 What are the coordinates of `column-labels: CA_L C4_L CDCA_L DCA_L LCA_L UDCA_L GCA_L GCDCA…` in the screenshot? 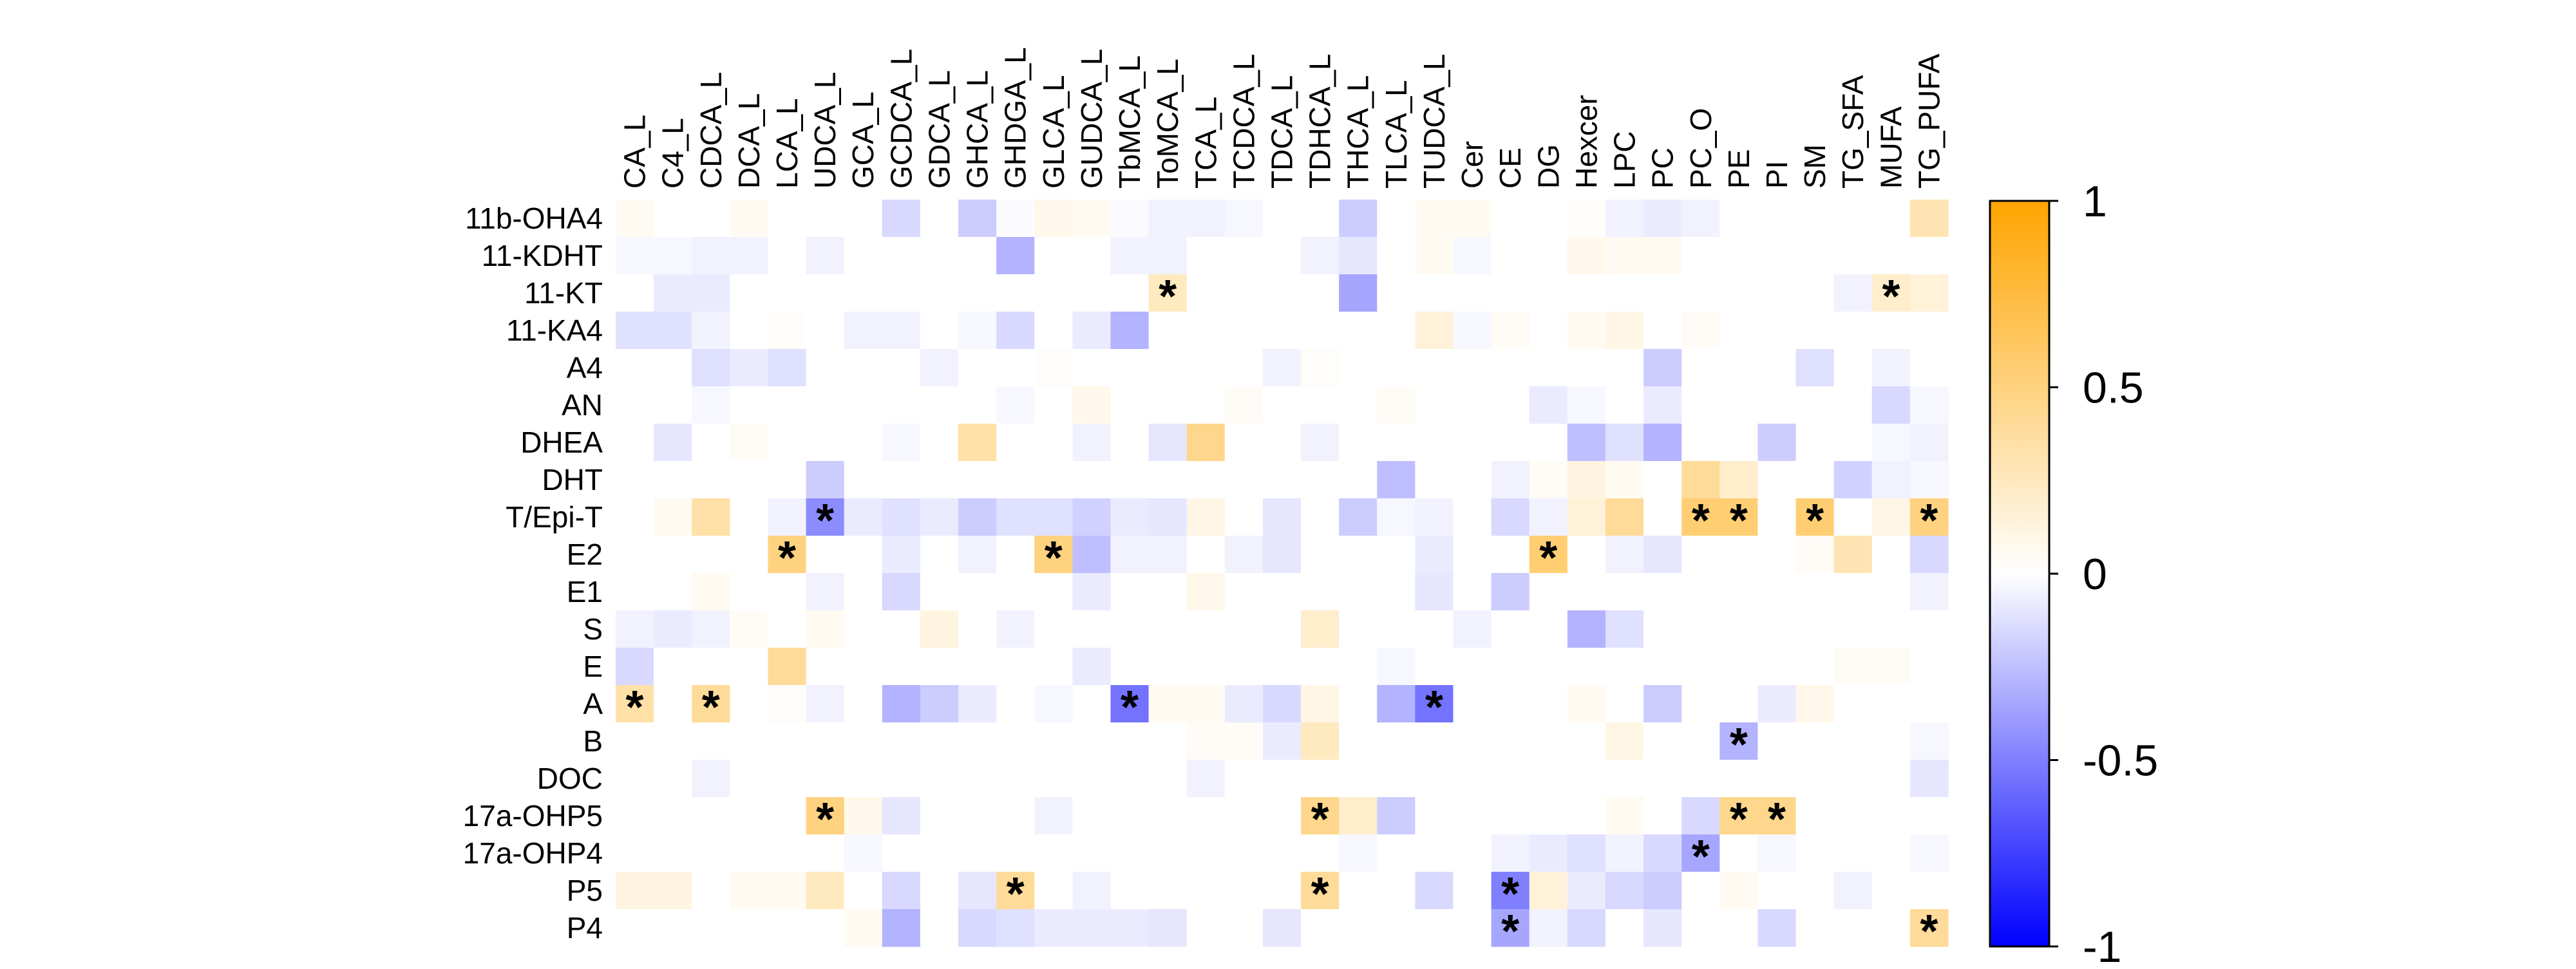 It's located at (1282, 118).